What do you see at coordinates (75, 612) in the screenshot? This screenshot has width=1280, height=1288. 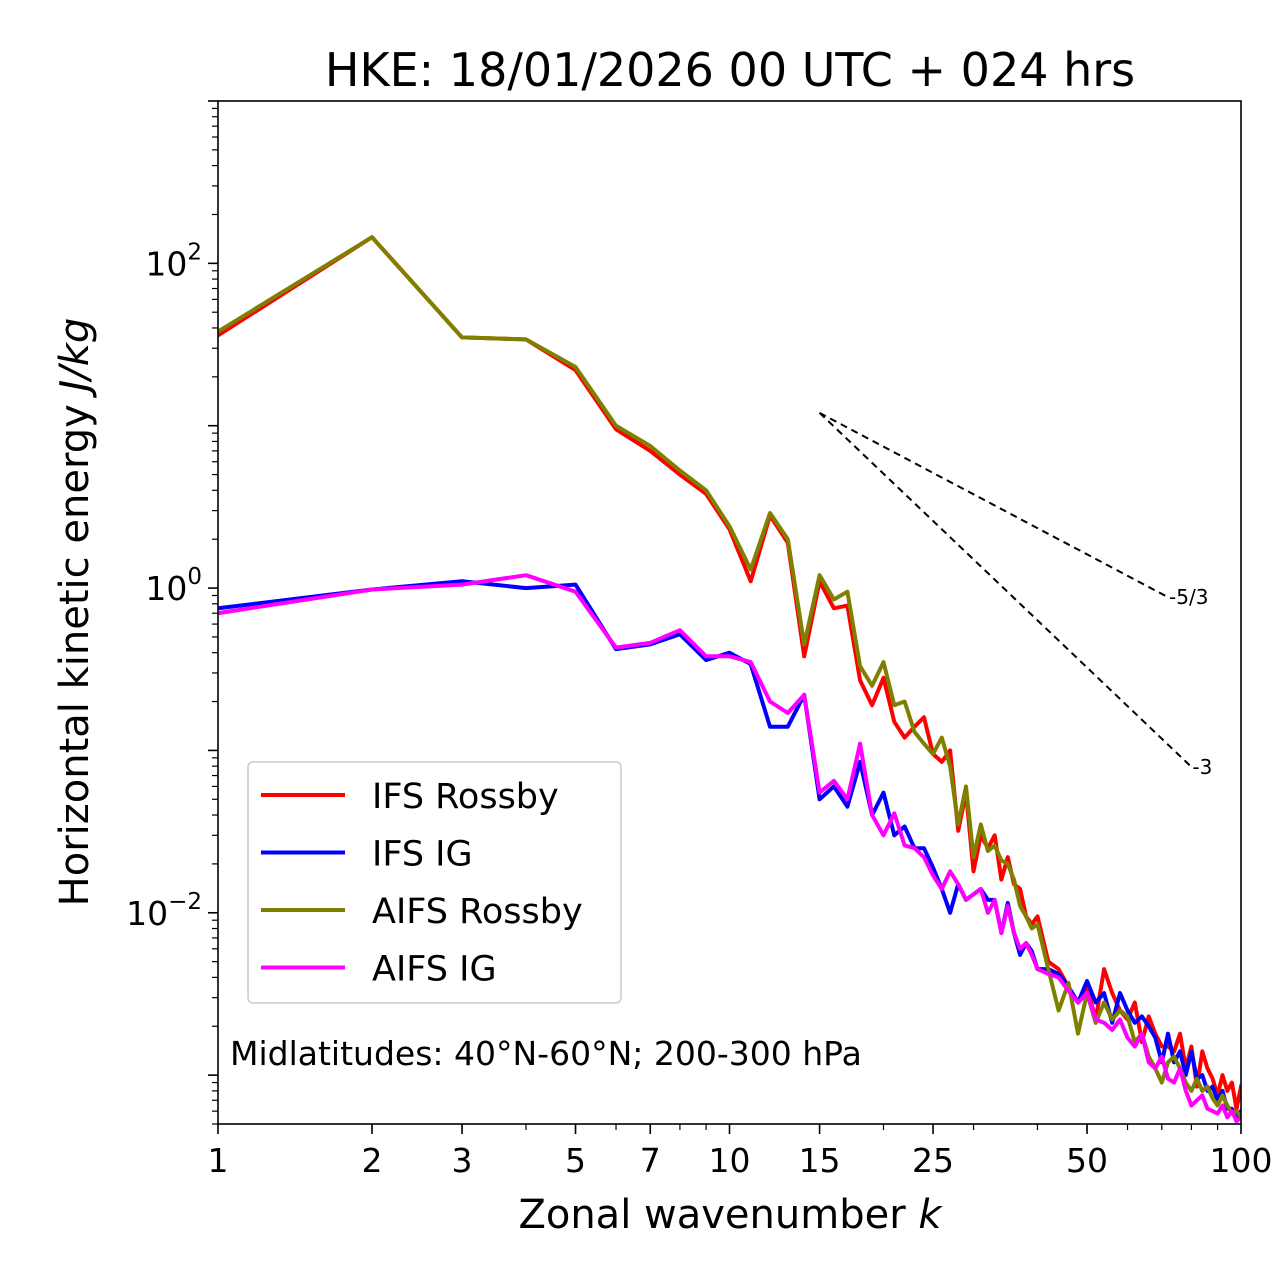 I see `y-axis-label: Horizontal kinetic energy J/kg` at bounding box center [75, 612].